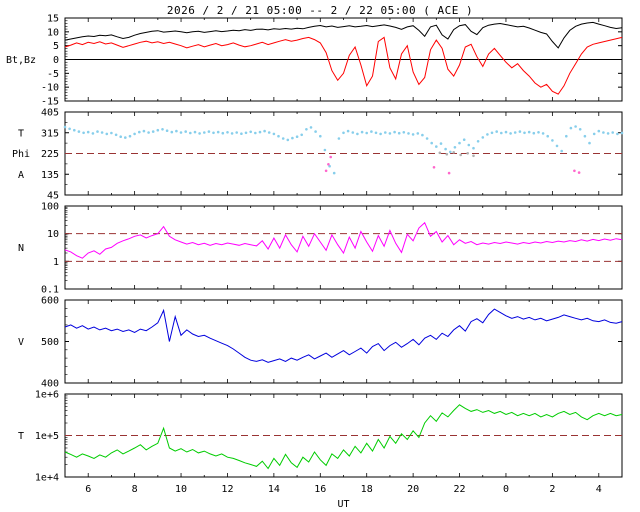  I want to click on y-tick-label: 315, so click(50, 133).